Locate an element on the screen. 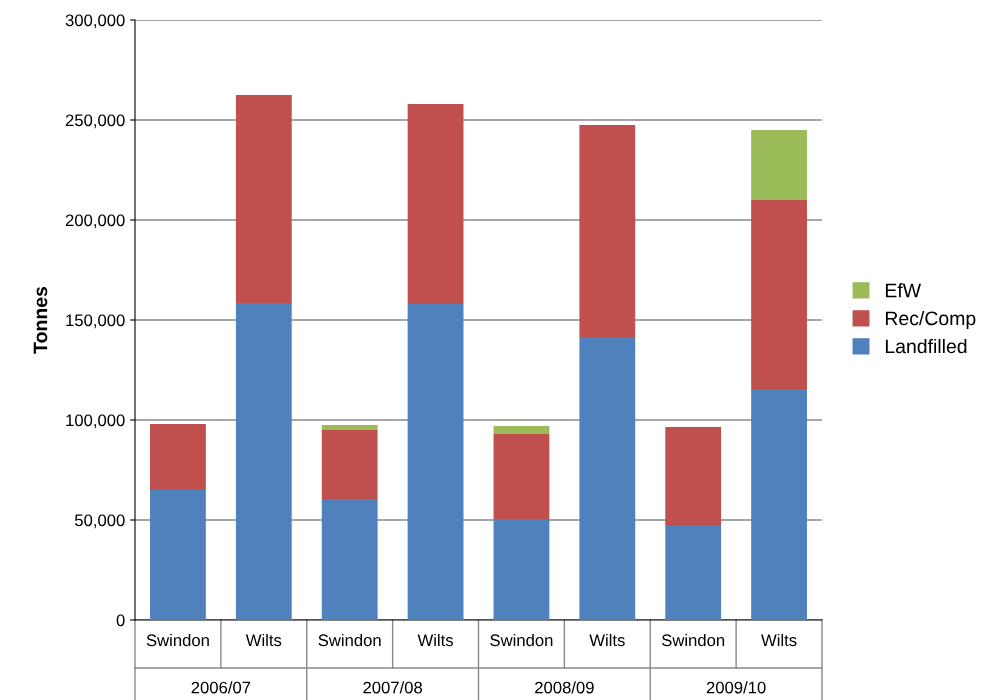 Image resolution: width=1003 pixels, height=700 pixels. text: 2007/08 is located at coordinates (393, 687).